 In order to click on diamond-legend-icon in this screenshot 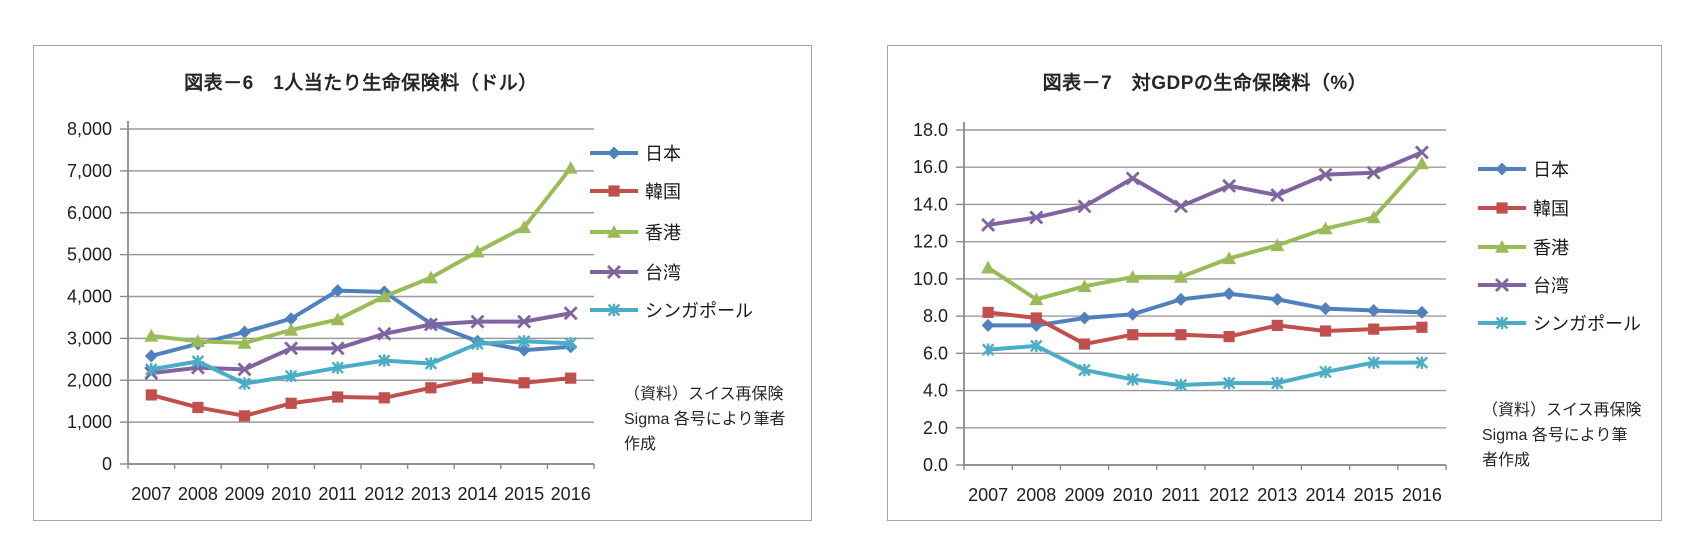, I will do `click(1502, 169)`.